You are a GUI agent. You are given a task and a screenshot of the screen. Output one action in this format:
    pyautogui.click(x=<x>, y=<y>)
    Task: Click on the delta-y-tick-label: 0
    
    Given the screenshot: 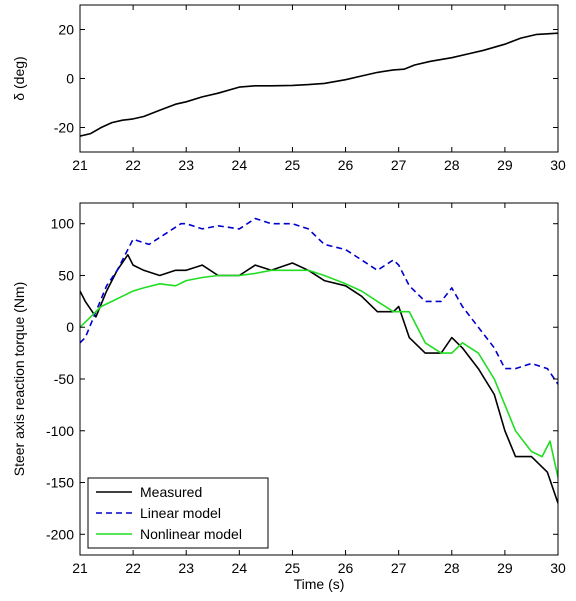 What is the action you would take?
    pyautogui.click(x=70, y=79)
    